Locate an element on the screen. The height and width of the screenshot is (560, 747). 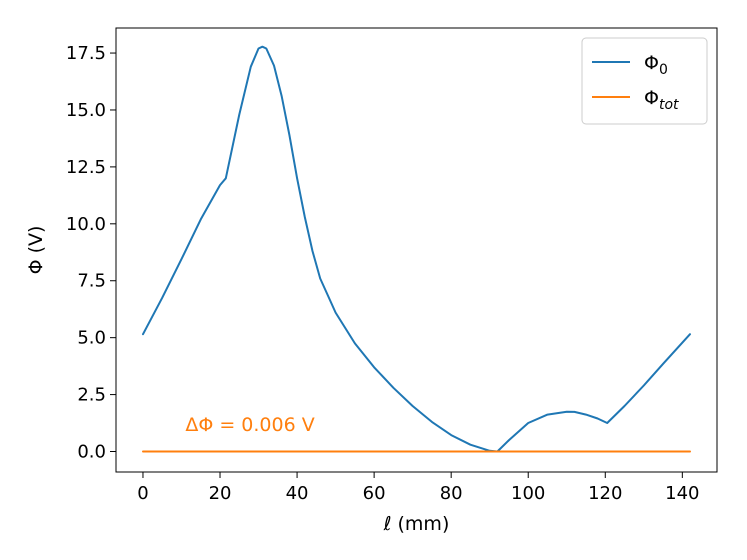
y-tick-label: 2.5 is located at coordinates (91, 395).